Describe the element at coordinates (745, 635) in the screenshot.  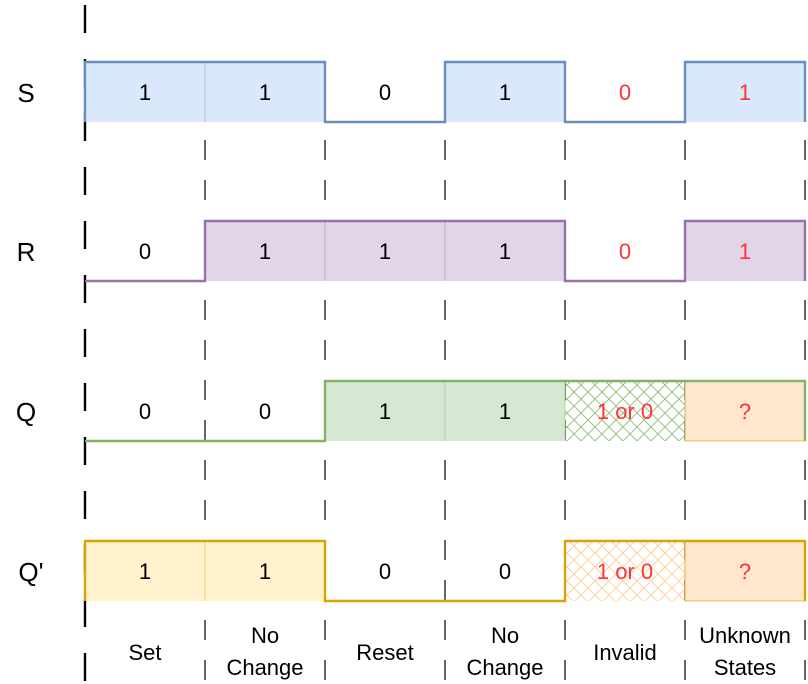
I see `phase-text-line-1: Unknown` at that location.